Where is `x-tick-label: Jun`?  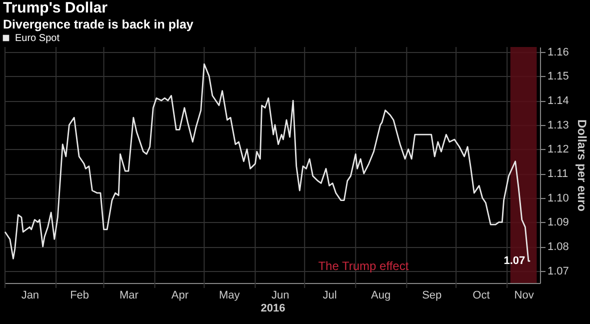 x-tick-label: Jun is located at coordinates (281, 296).